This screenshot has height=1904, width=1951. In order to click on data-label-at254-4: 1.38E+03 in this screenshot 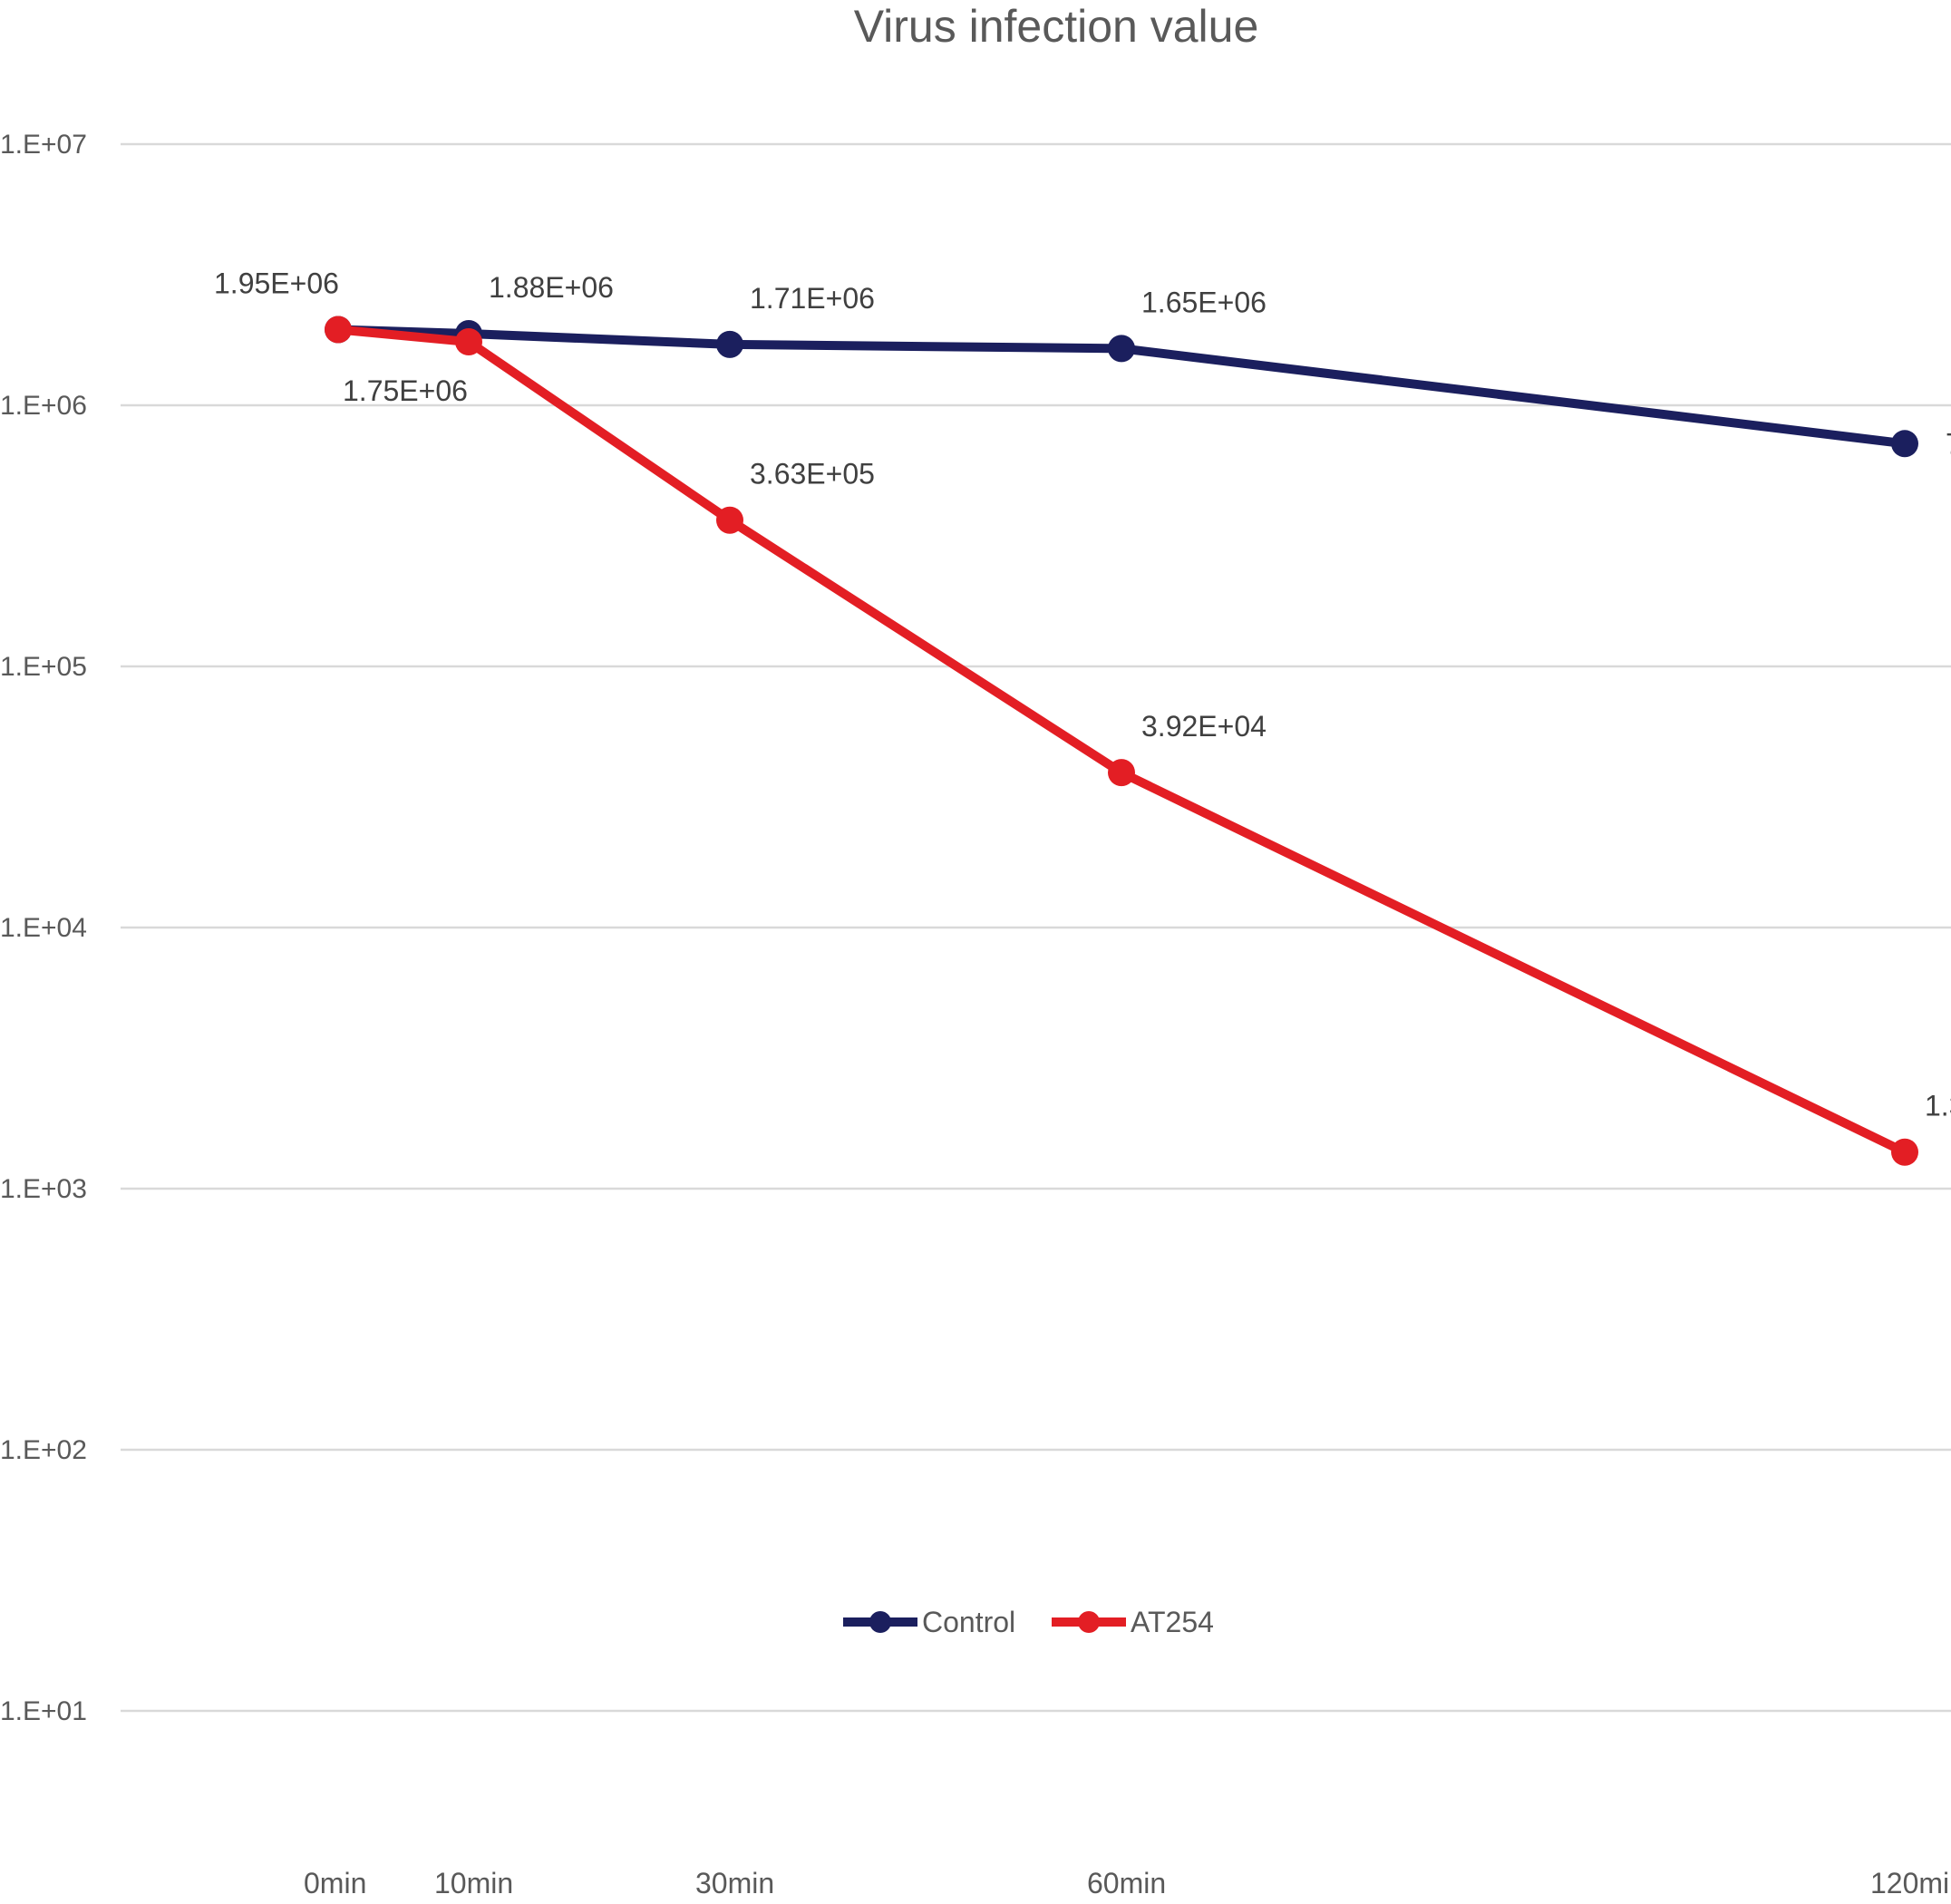, I will do `click(1938, 1106)`.